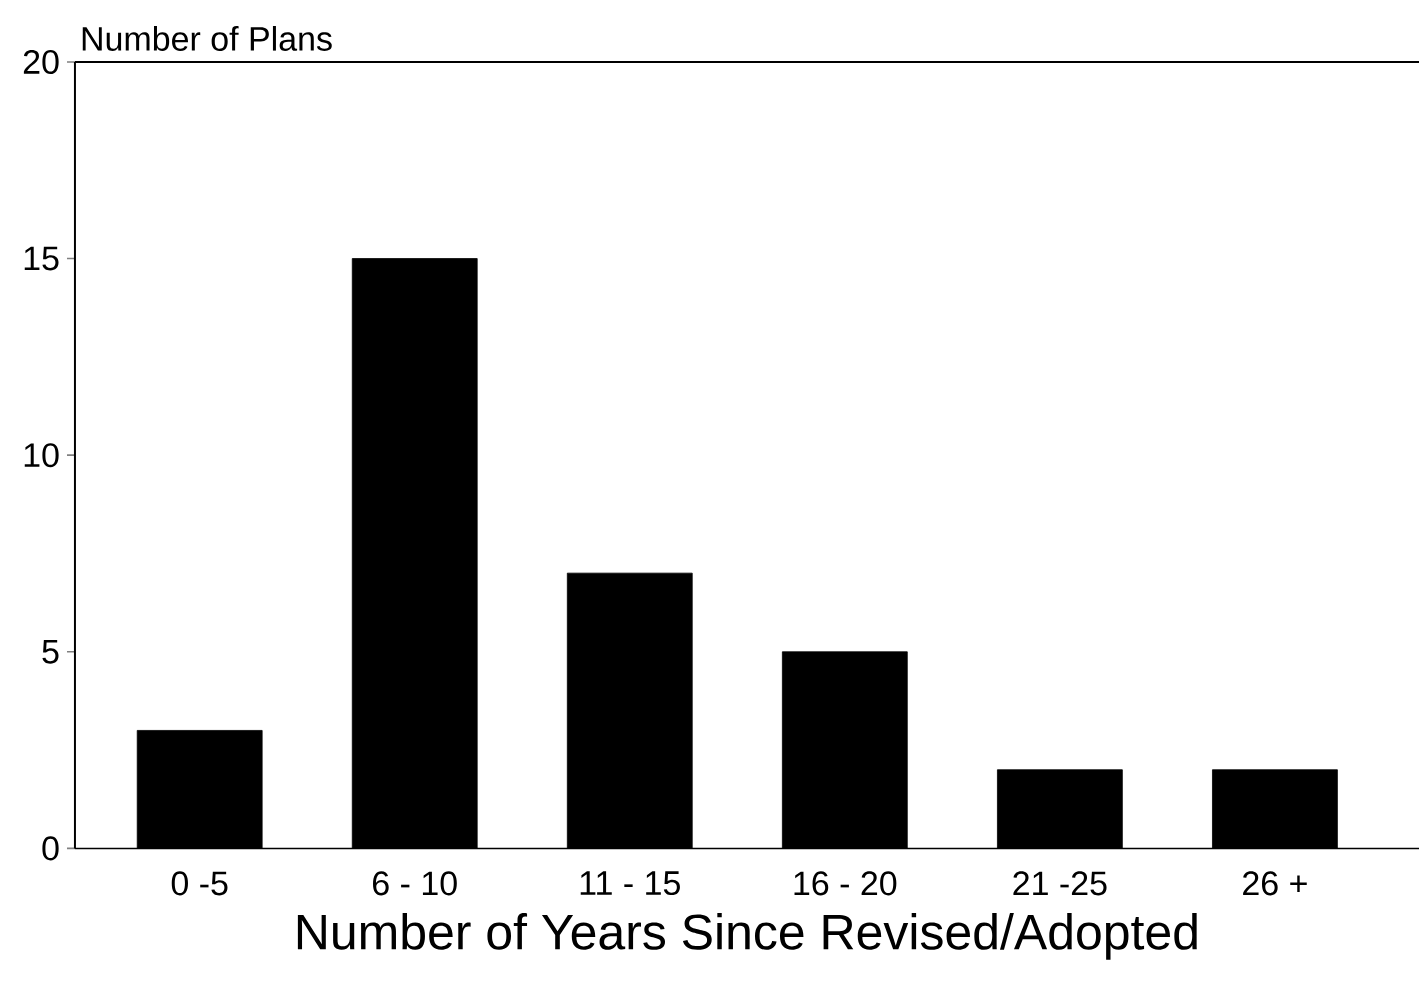  Describe the element at coordinates (50, 848) in the screenshot. I see `y-tick-label: 0` at that location.